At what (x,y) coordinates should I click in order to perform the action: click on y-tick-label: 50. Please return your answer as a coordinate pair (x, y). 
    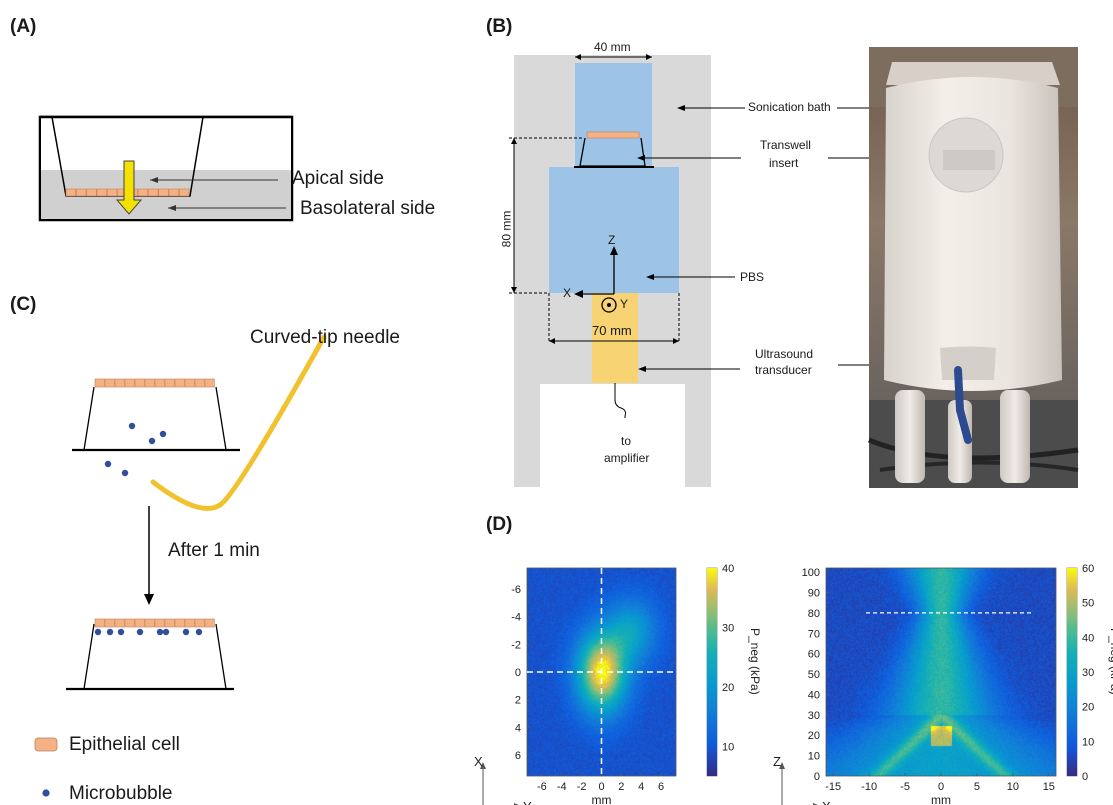
    Looking at the image, I should click on (814, 675).